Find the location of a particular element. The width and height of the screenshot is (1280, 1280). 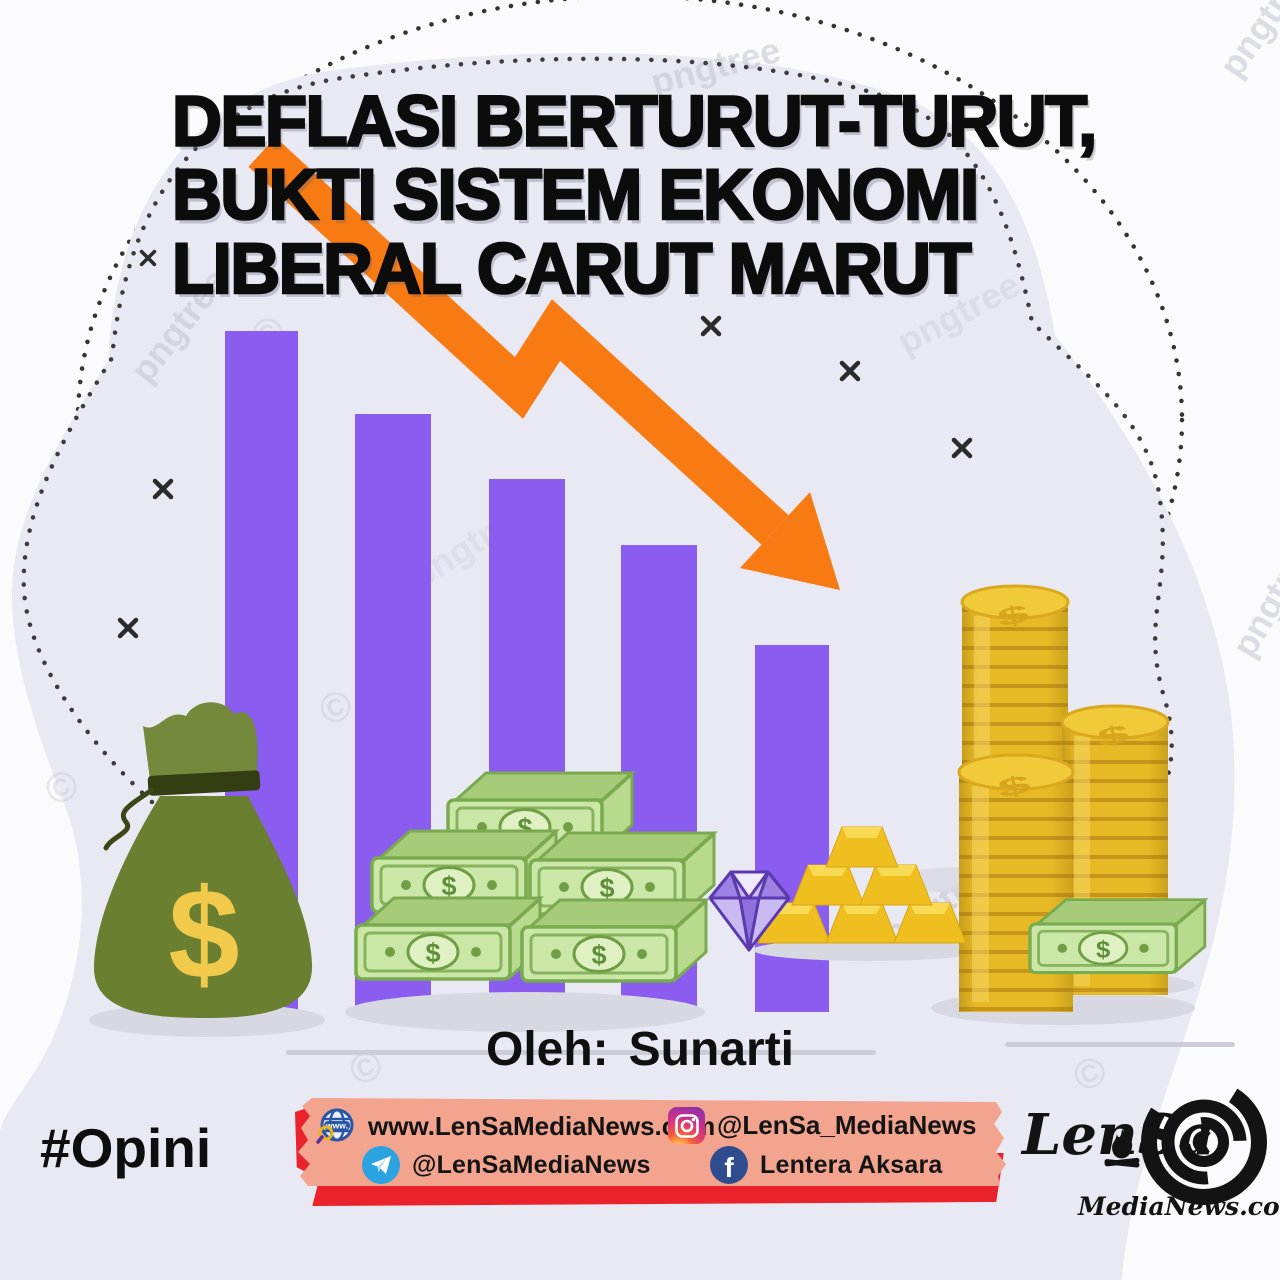

globe-www-icon: www. is located at coordinates (335, 1126).